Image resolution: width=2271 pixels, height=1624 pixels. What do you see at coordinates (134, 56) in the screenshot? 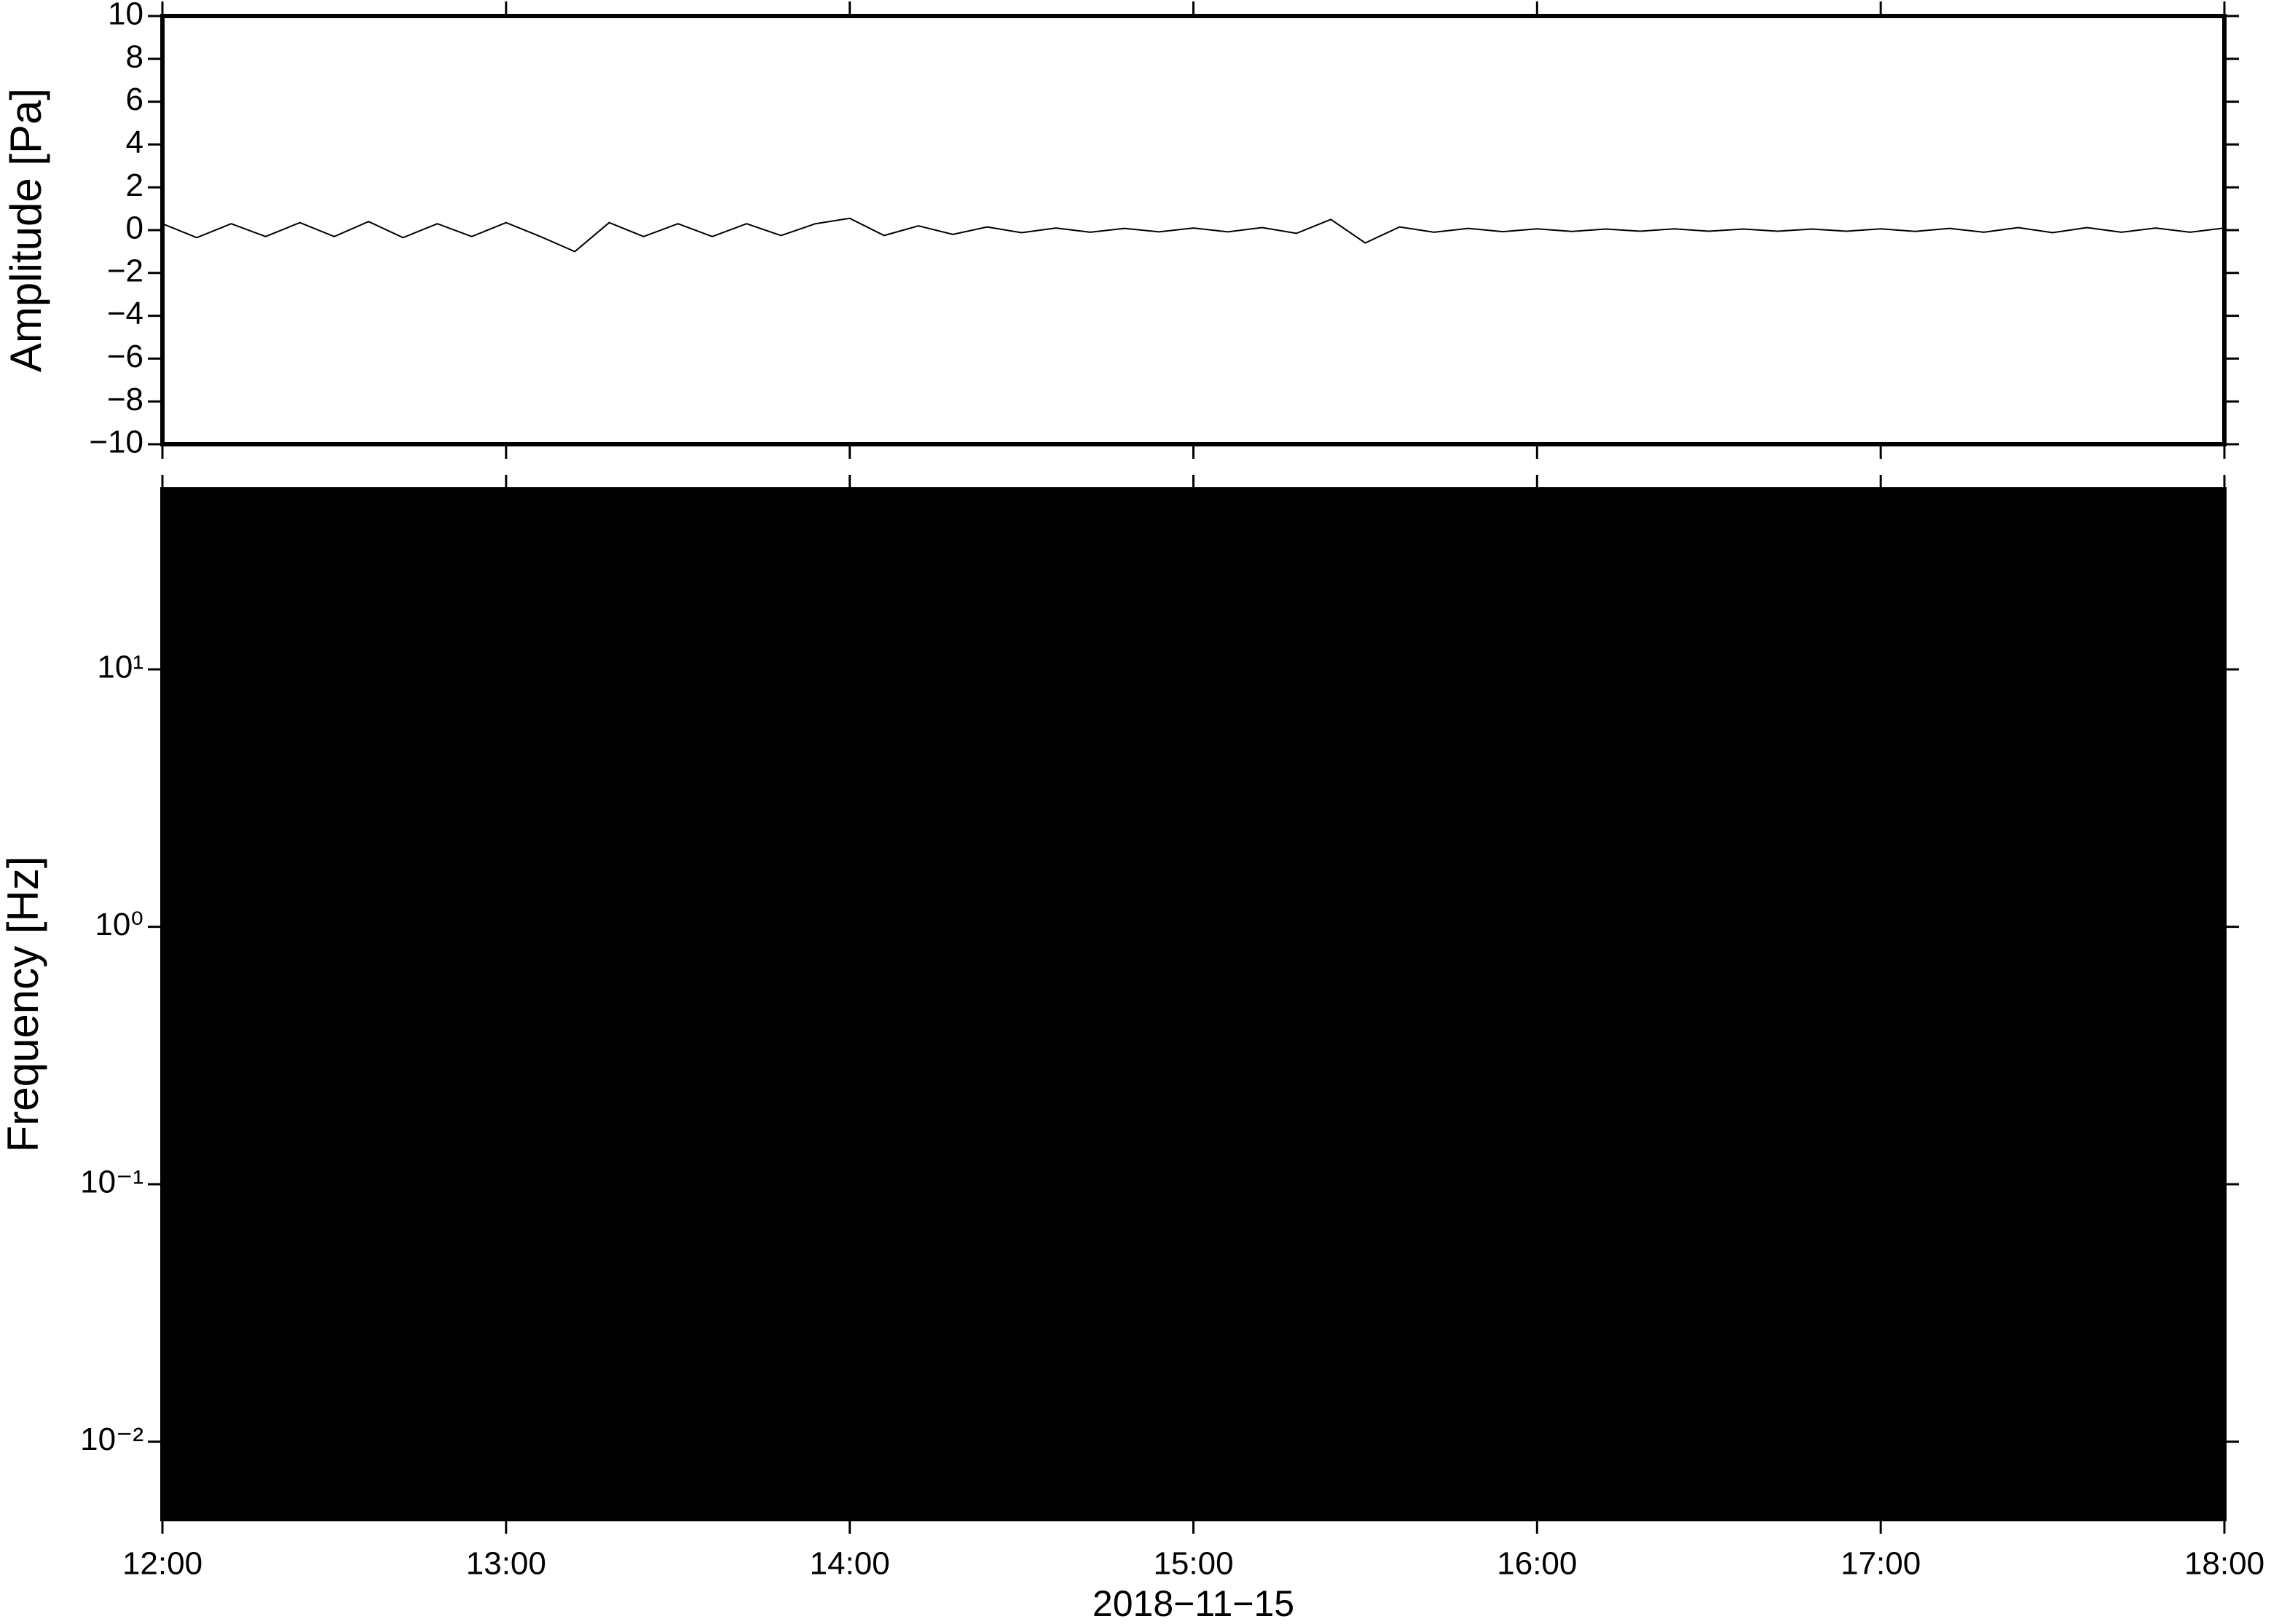
I see `y-tick-label: 8` at bounding box center [134, 56].